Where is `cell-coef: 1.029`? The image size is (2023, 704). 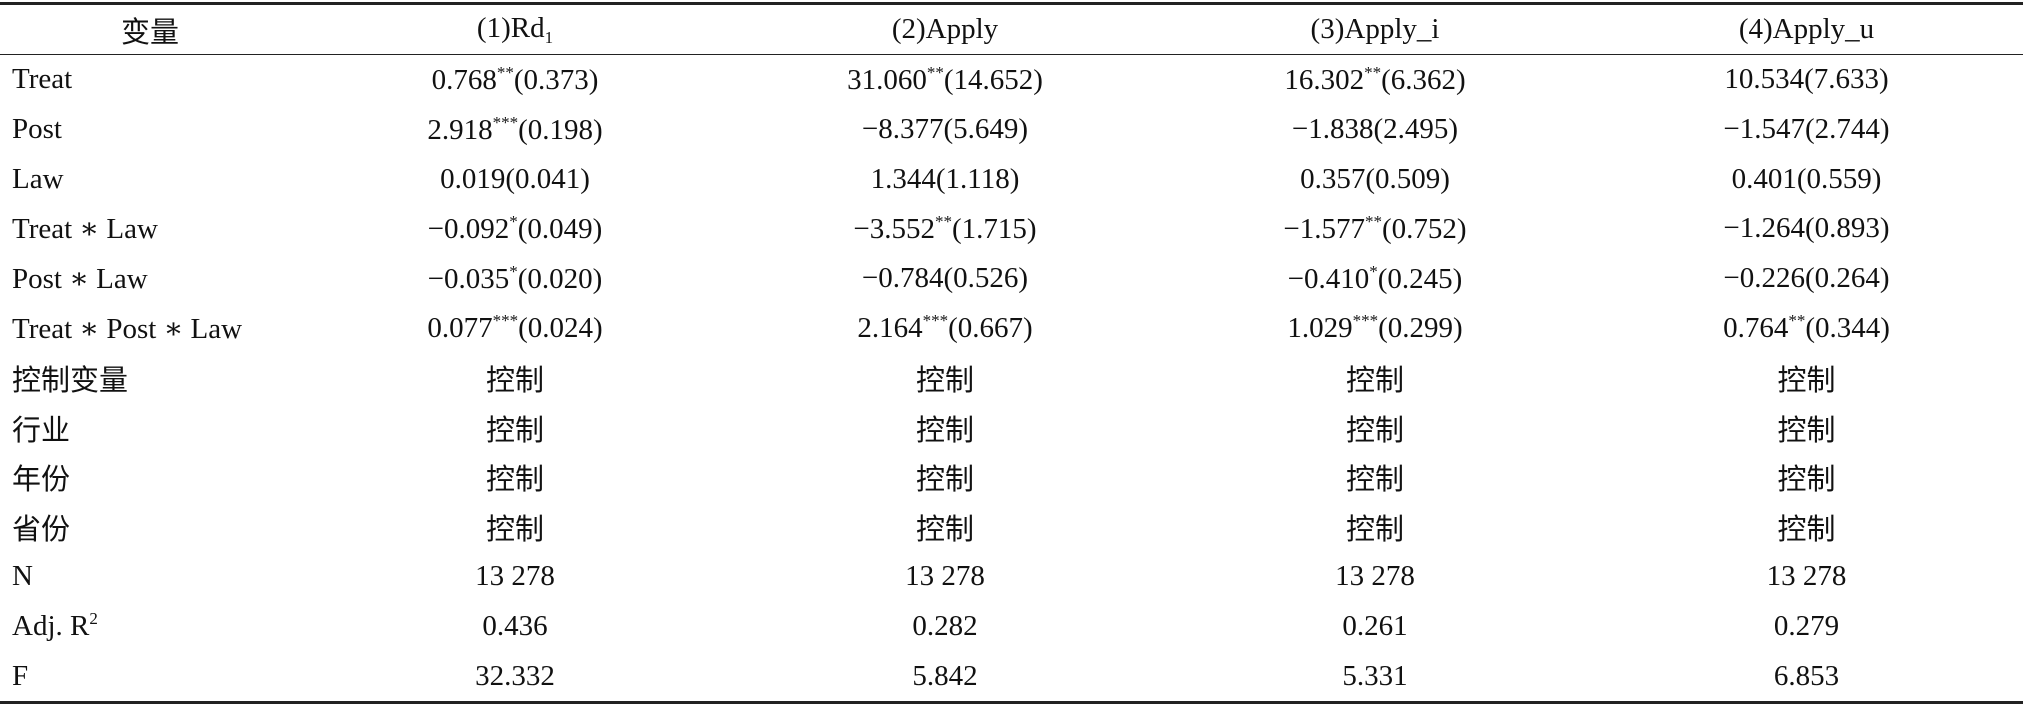
cell-coef: 1.029 is located at coordinates (1320, 328).